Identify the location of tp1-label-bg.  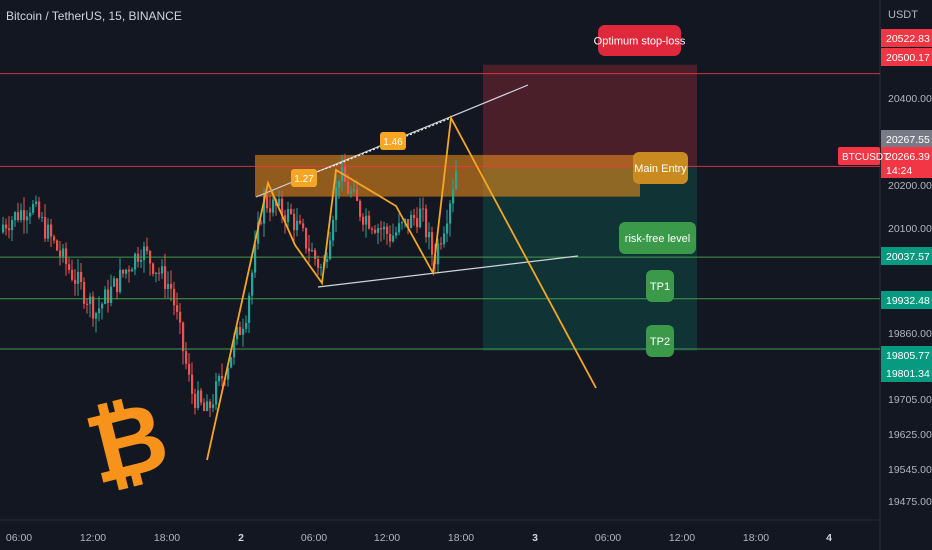
(660, 286).